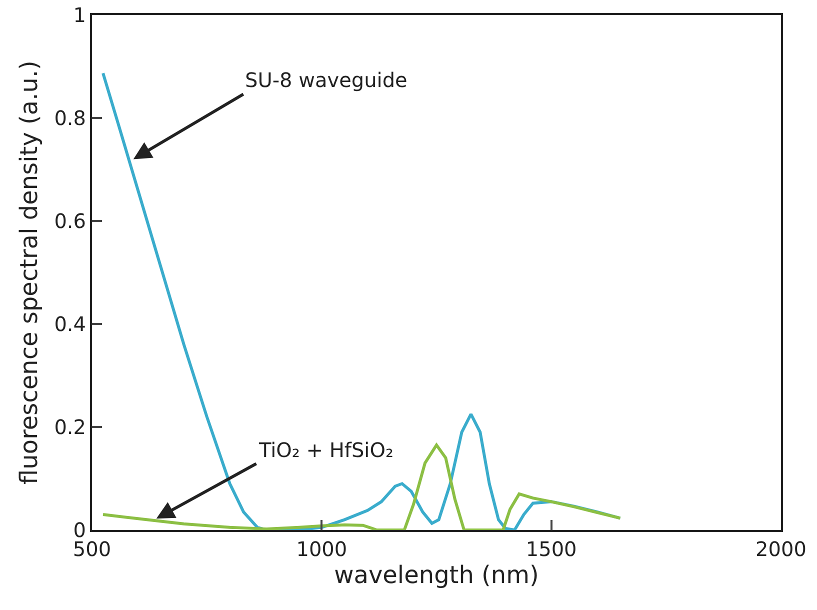 The width and height of the screenshot is (817, 610). What do you see at coordinates (70, 118) in the screenshot?
I see `y-tick-label: 0.8` at bounding box center [70, 118].